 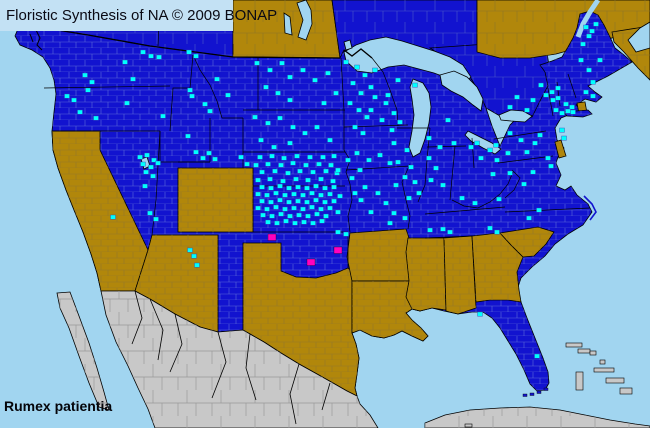 I want to click on region-state-TX-counties, so click(x=301, y=319).